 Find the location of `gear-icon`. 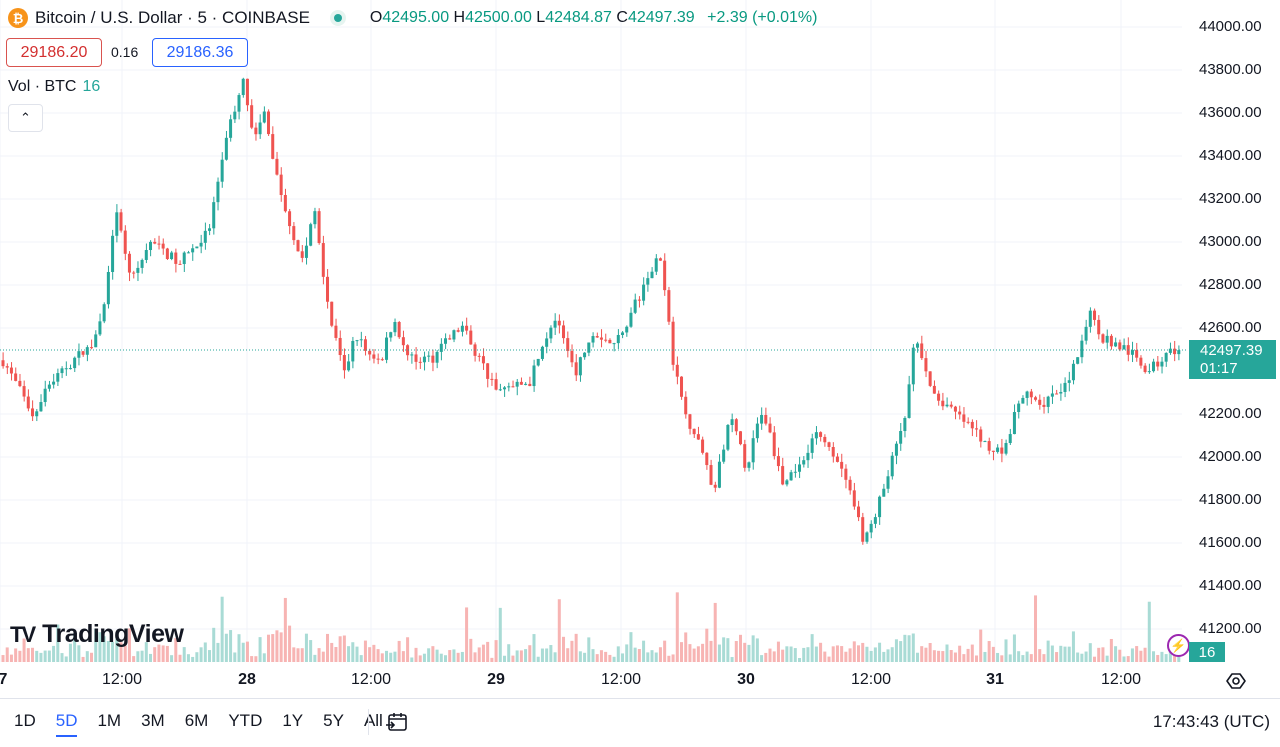

gear-icon is located at coordinates (1236, 681).